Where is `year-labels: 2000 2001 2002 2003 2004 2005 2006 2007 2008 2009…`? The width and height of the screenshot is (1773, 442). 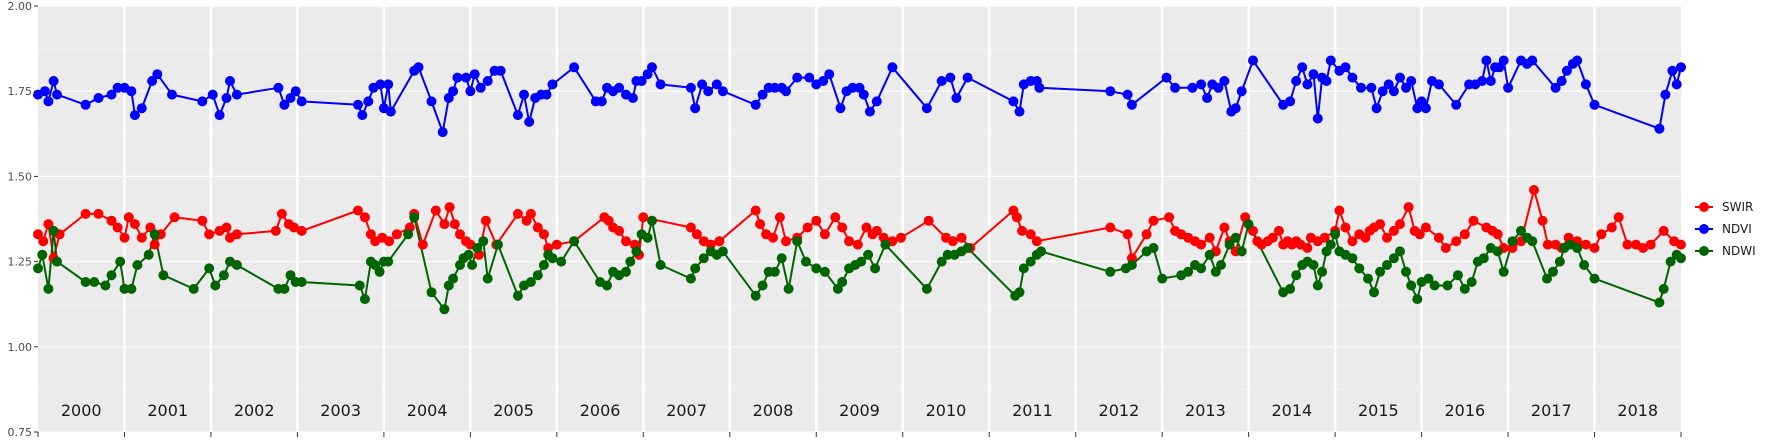 year-labels: 2000 2001 2002 2003 2004 2005 2006 2007 2008 2009… is located at coordinates (859, 410).